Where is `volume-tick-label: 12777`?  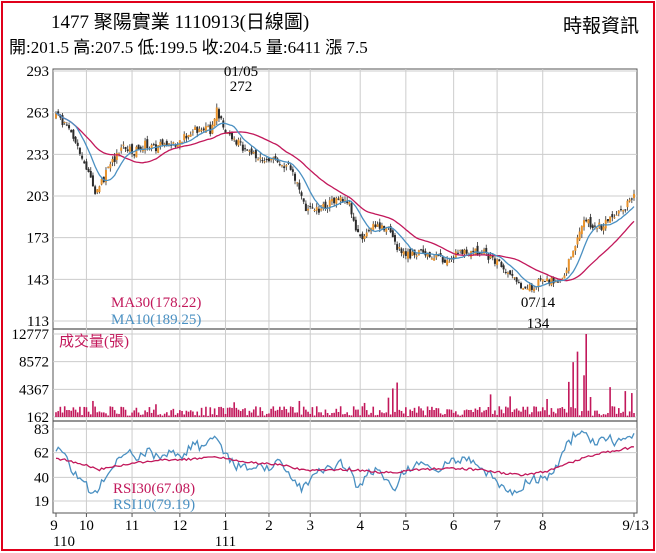
volume-tick-label: 12777 is located at coordinates (31, 335).